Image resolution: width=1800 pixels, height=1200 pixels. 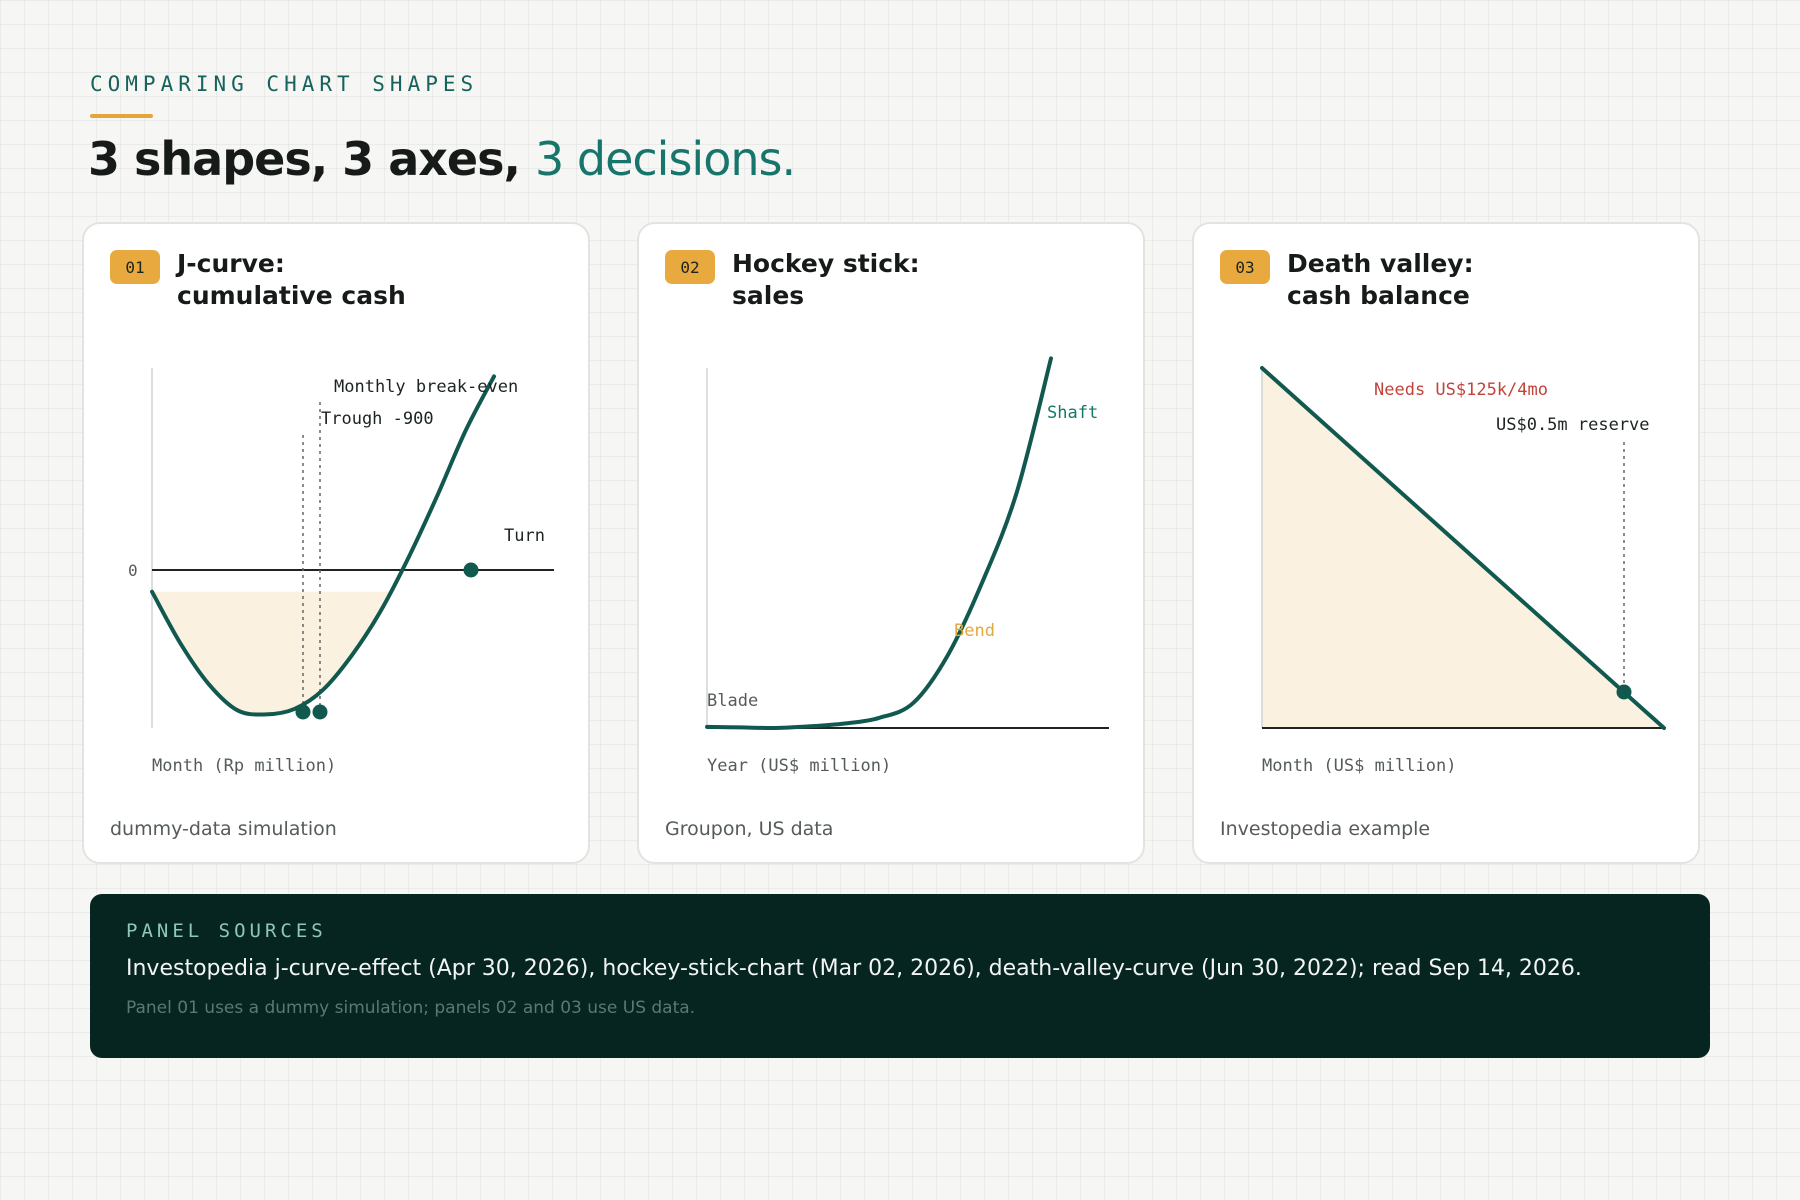 What do you see at coordinates (826, 263) in the screenshot?
I see `panel-title-line1: Hockey stick:` at bounding box center [826, 263].